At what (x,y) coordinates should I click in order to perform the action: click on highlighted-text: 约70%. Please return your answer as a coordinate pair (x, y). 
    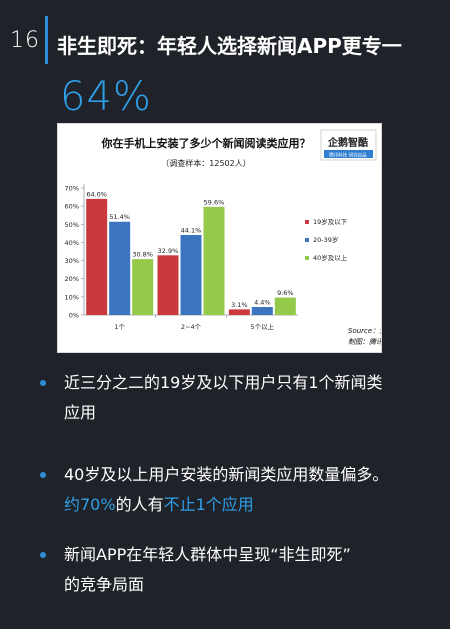
    Looking at the image, I should click on (90, 504).